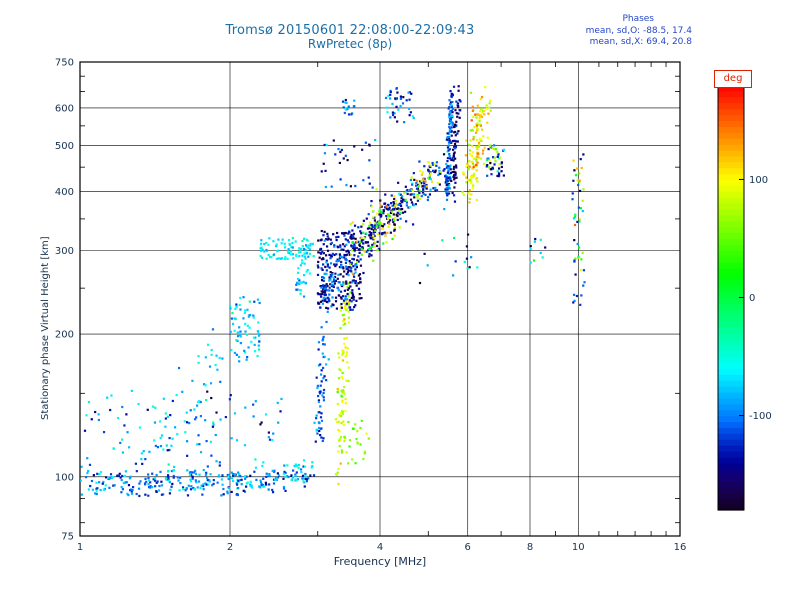  Describe the element at coordinates (380, 547) in the screenshot. I see `x-tick-label: 4` at that location.